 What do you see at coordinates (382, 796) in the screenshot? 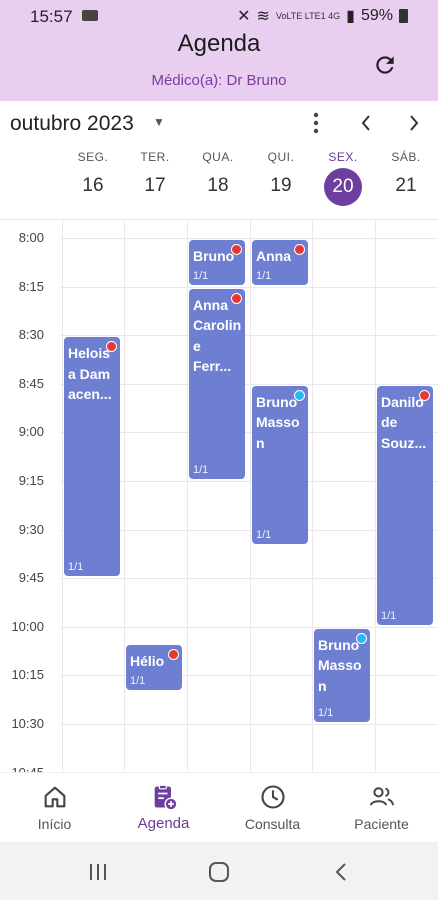
I see `people-icon` at bounding box center [382, 796].